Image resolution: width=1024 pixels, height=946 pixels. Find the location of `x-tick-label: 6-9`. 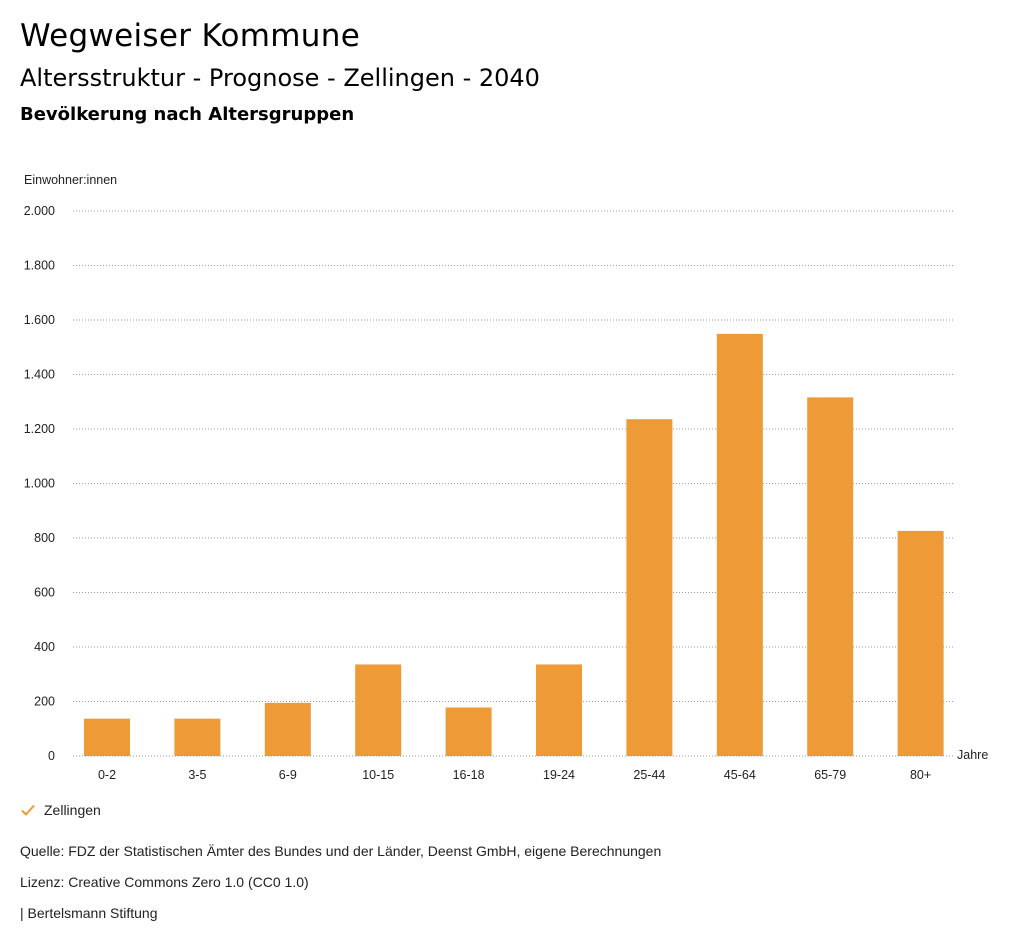

x-tick-label: 6-9 is located at coordinates (288, 775).